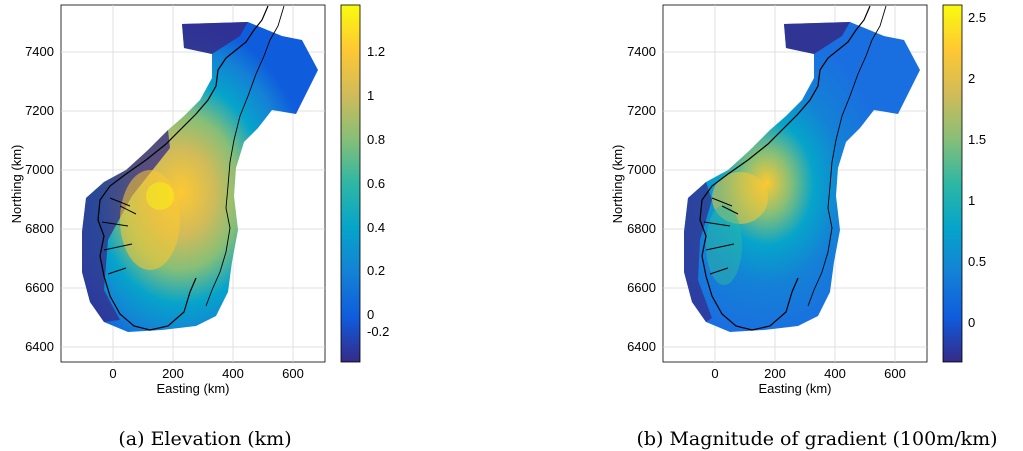 This screenshot has width=1023, height=451. What do you see at coordinates (378, 331) in the screenshot?
I see `colorbar-tick-label: -0.2` at bounding box center [378, 331].